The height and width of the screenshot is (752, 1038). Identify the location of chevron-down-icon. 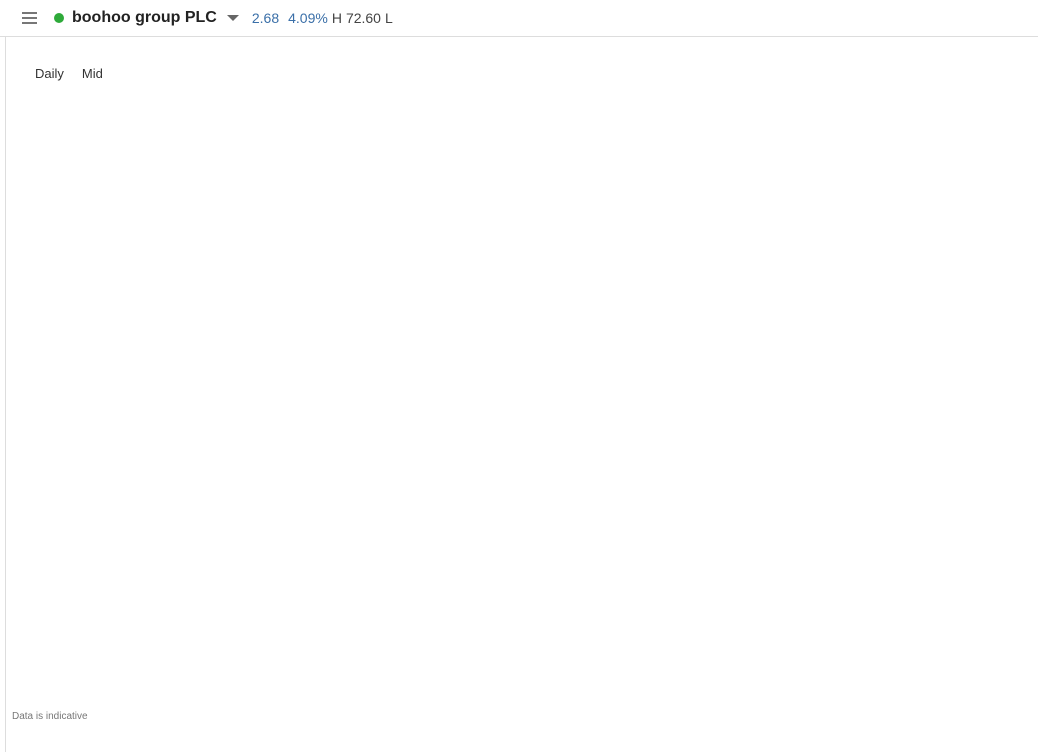
(232, 18).